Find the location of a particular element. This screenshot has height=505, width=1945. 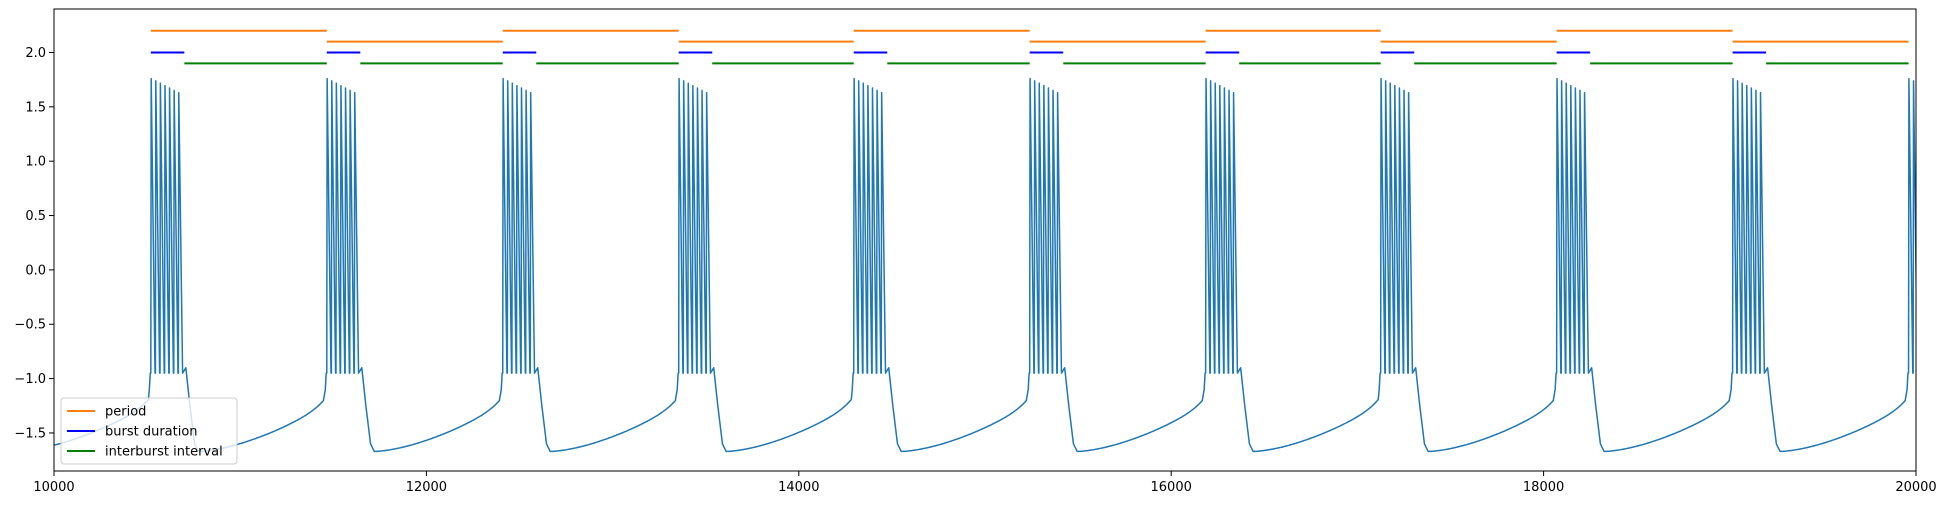

legend-label-period: period is located at coordinates (125, 412).